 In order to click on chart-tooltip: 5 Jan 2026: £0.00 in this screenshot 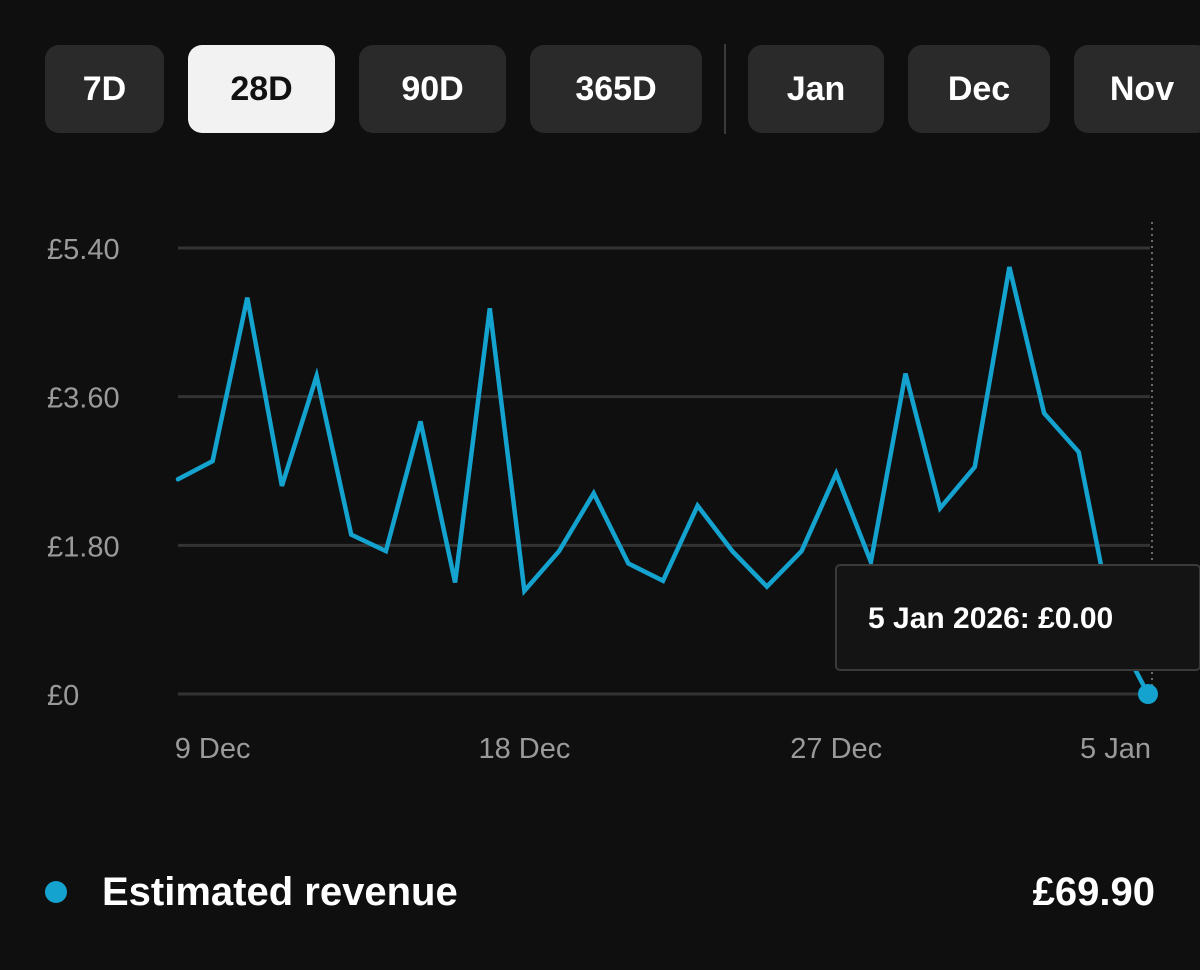, I will do `click(1017, 617)`.